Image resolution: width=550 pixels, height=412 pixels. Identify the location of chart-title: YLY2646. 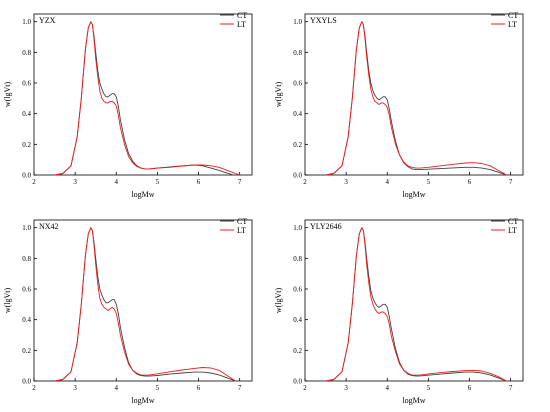
(326, 226).